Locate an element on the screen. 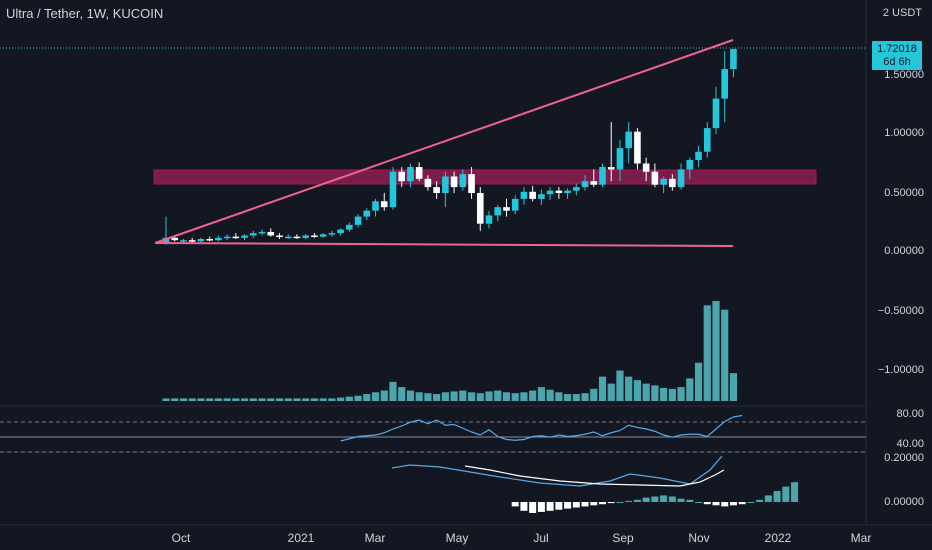 The width and height of the screenshot is (932, 550). rsi-tick: 40.00 is located at coordinates (910, 444).